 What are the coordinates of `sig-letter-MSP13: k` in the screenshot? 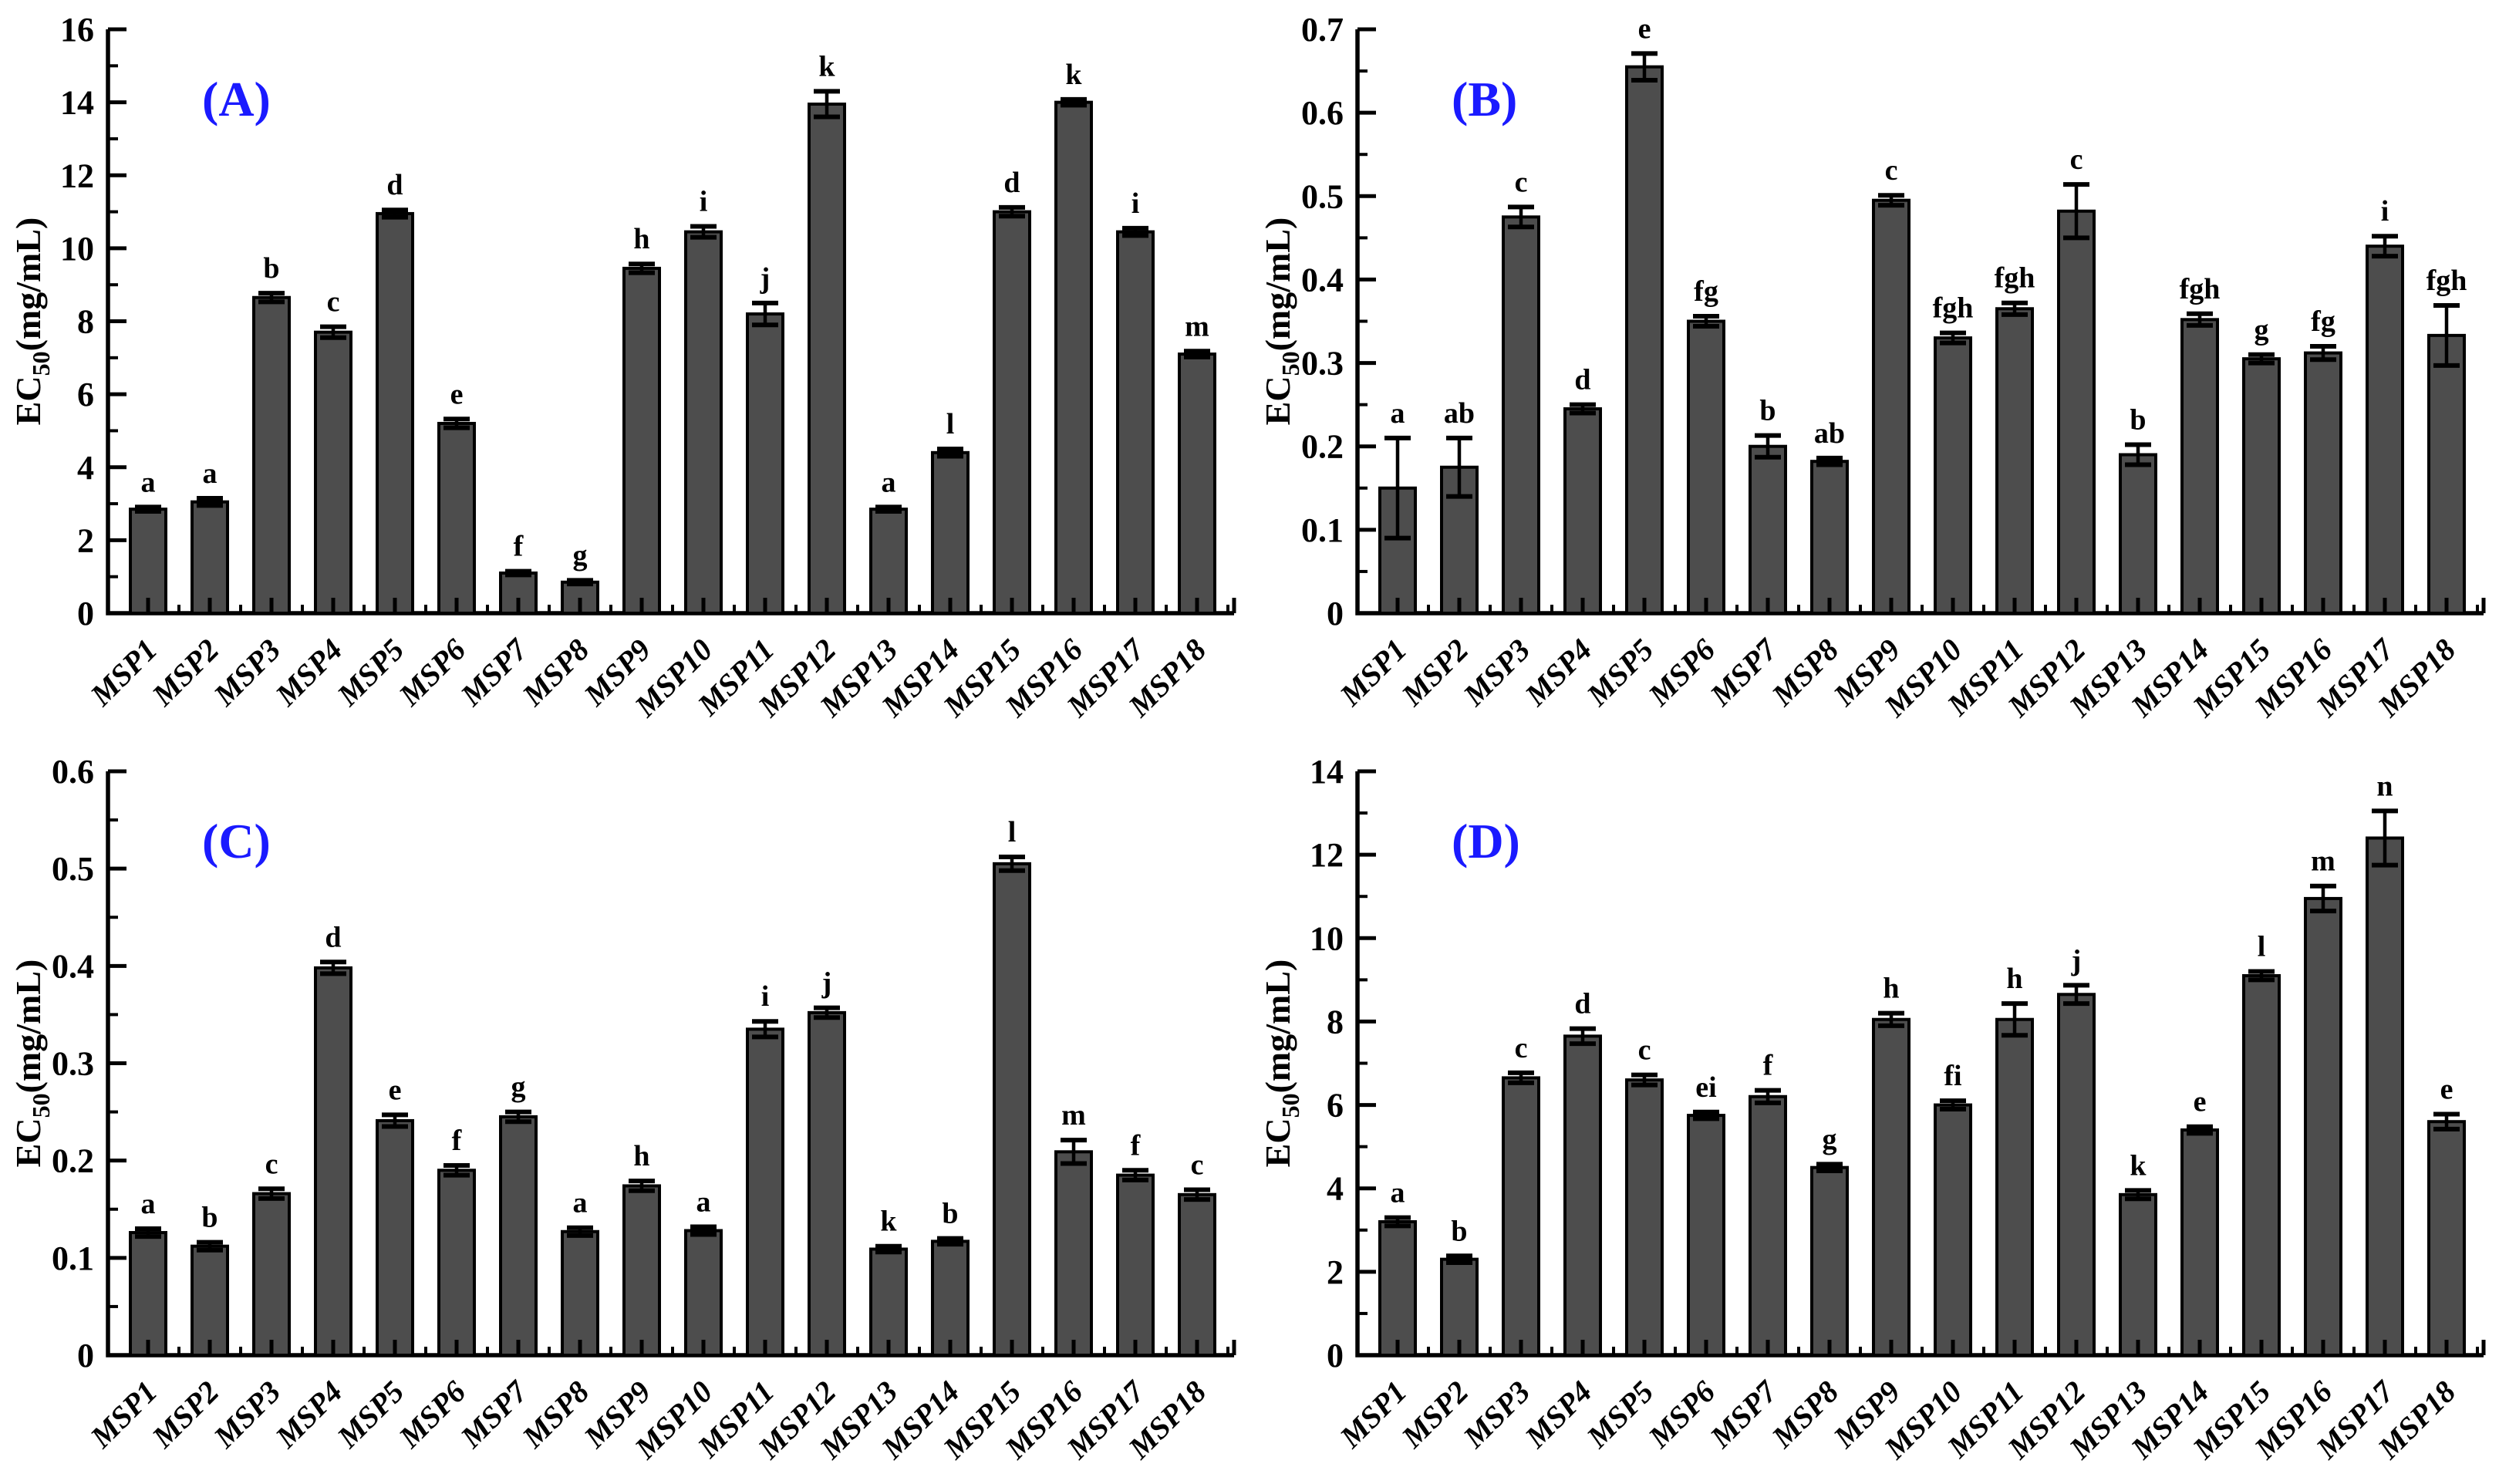 It's located at (2138, 1165).